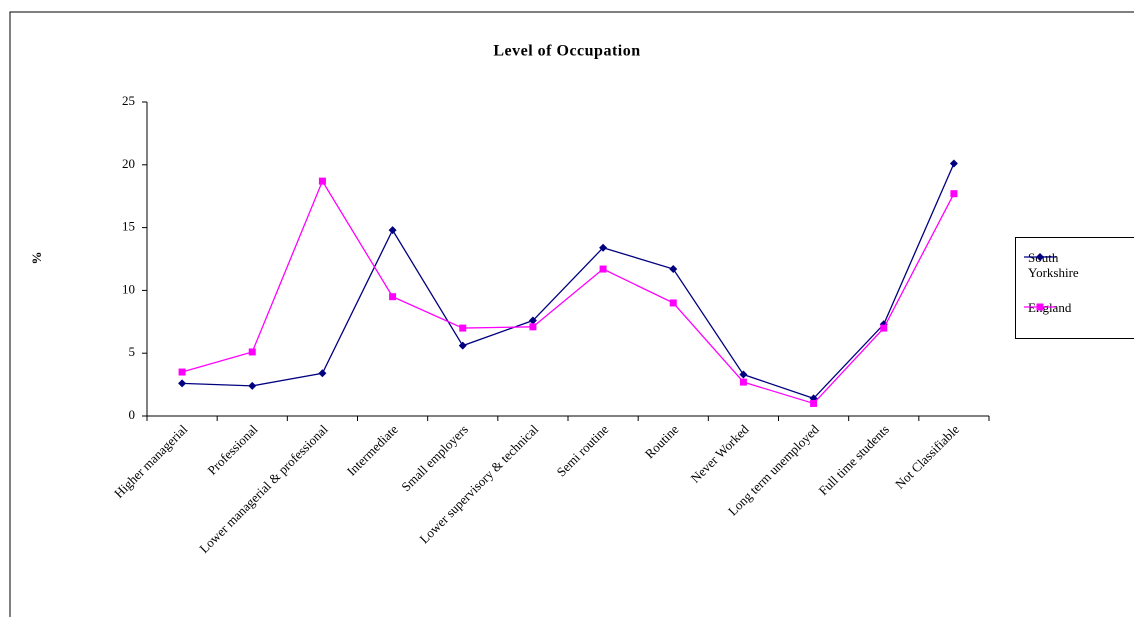  What do you see at coordinates (151, 461) in the screenshot?
I see `x-tick-label: Higher managerial` at bounding box center [151, 461].